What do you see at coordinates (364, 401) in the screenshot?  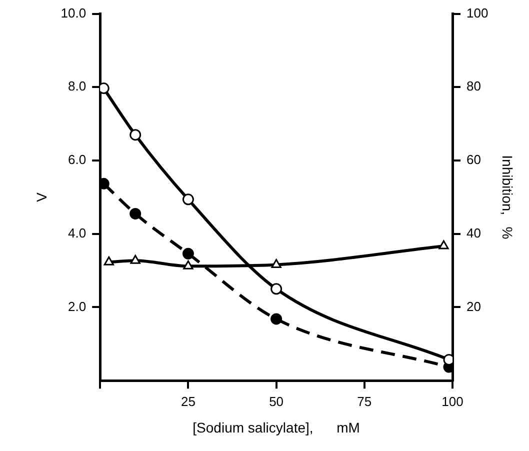 I see `x-tick-label: 75` at bounding box center [364, 401].